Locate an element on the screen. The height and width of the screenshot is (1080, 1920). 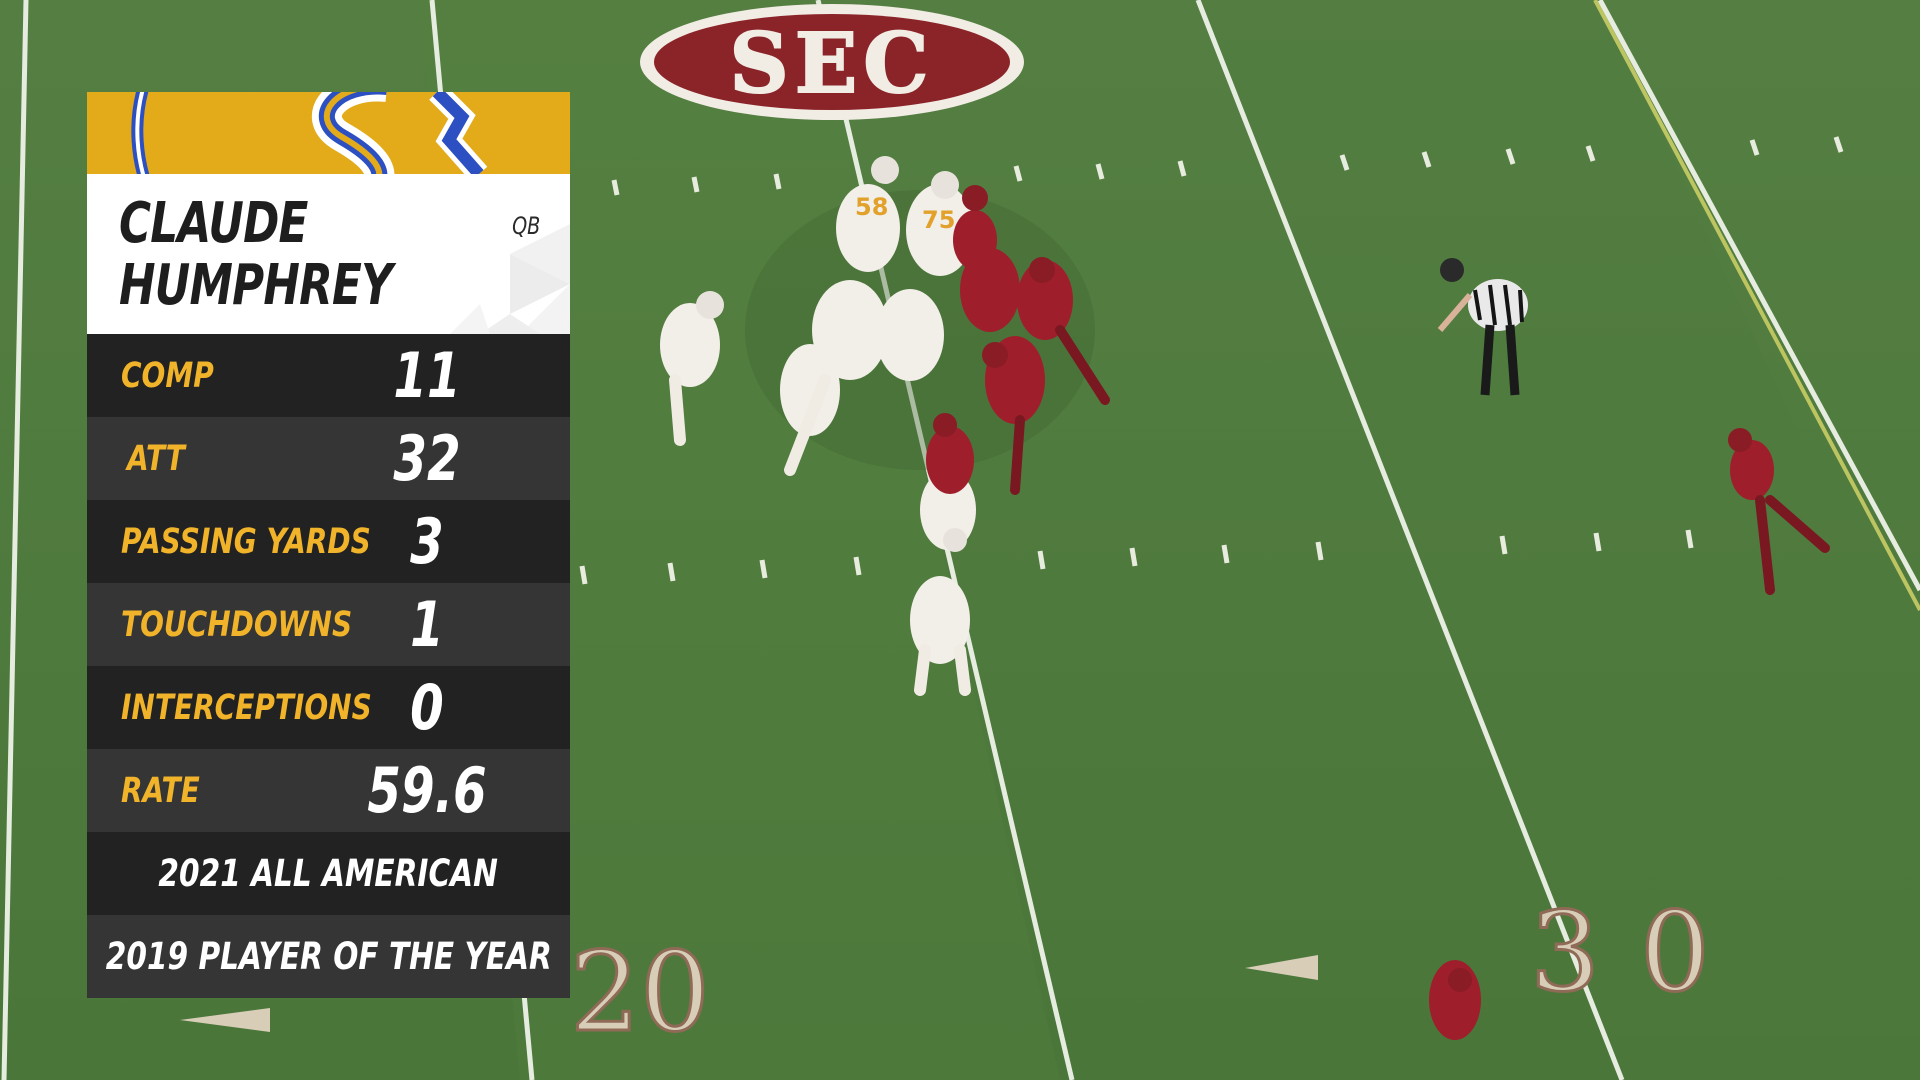
triangle-pattern-icon is located at coordinates (510, 279).